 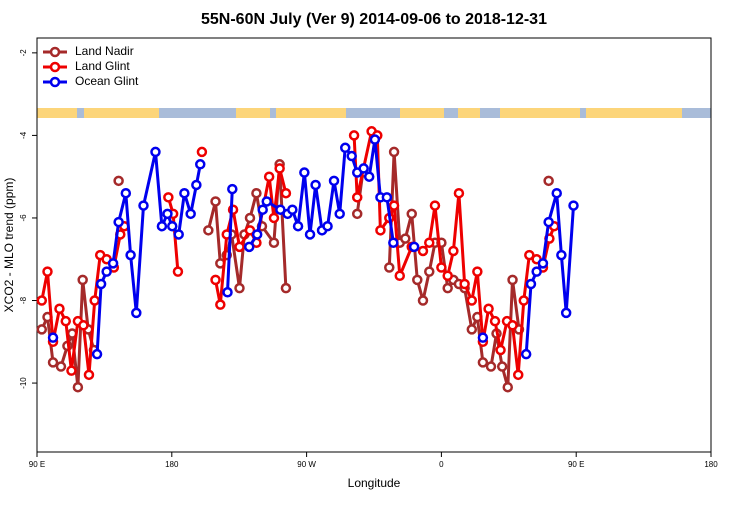 What do you see at coordinates (23, 218) in the screenshot?
I see `y-tick-label: -6` at bounding box center [23, 218].